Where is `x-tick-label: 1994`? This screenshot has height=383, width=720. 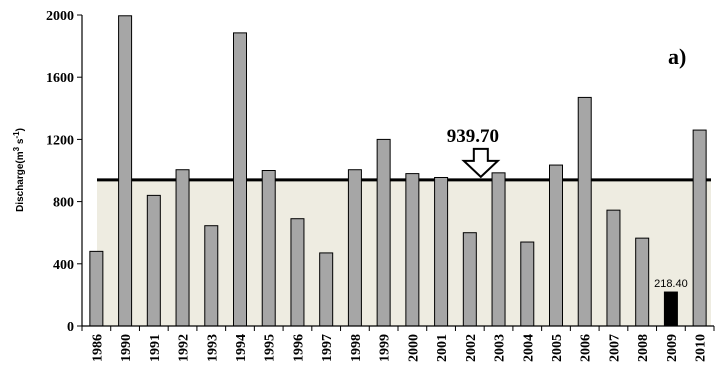
x-tick-label: 1994 is located at coordinates (241, 348).